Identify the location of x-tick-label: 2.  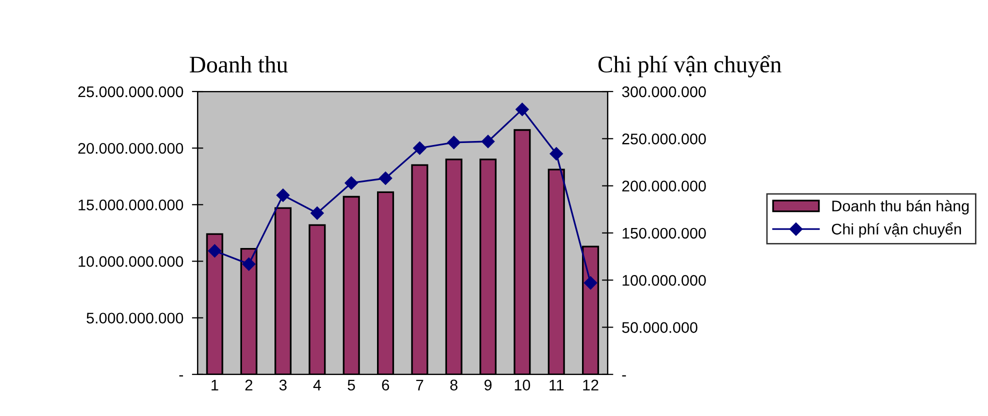
(248, 385).